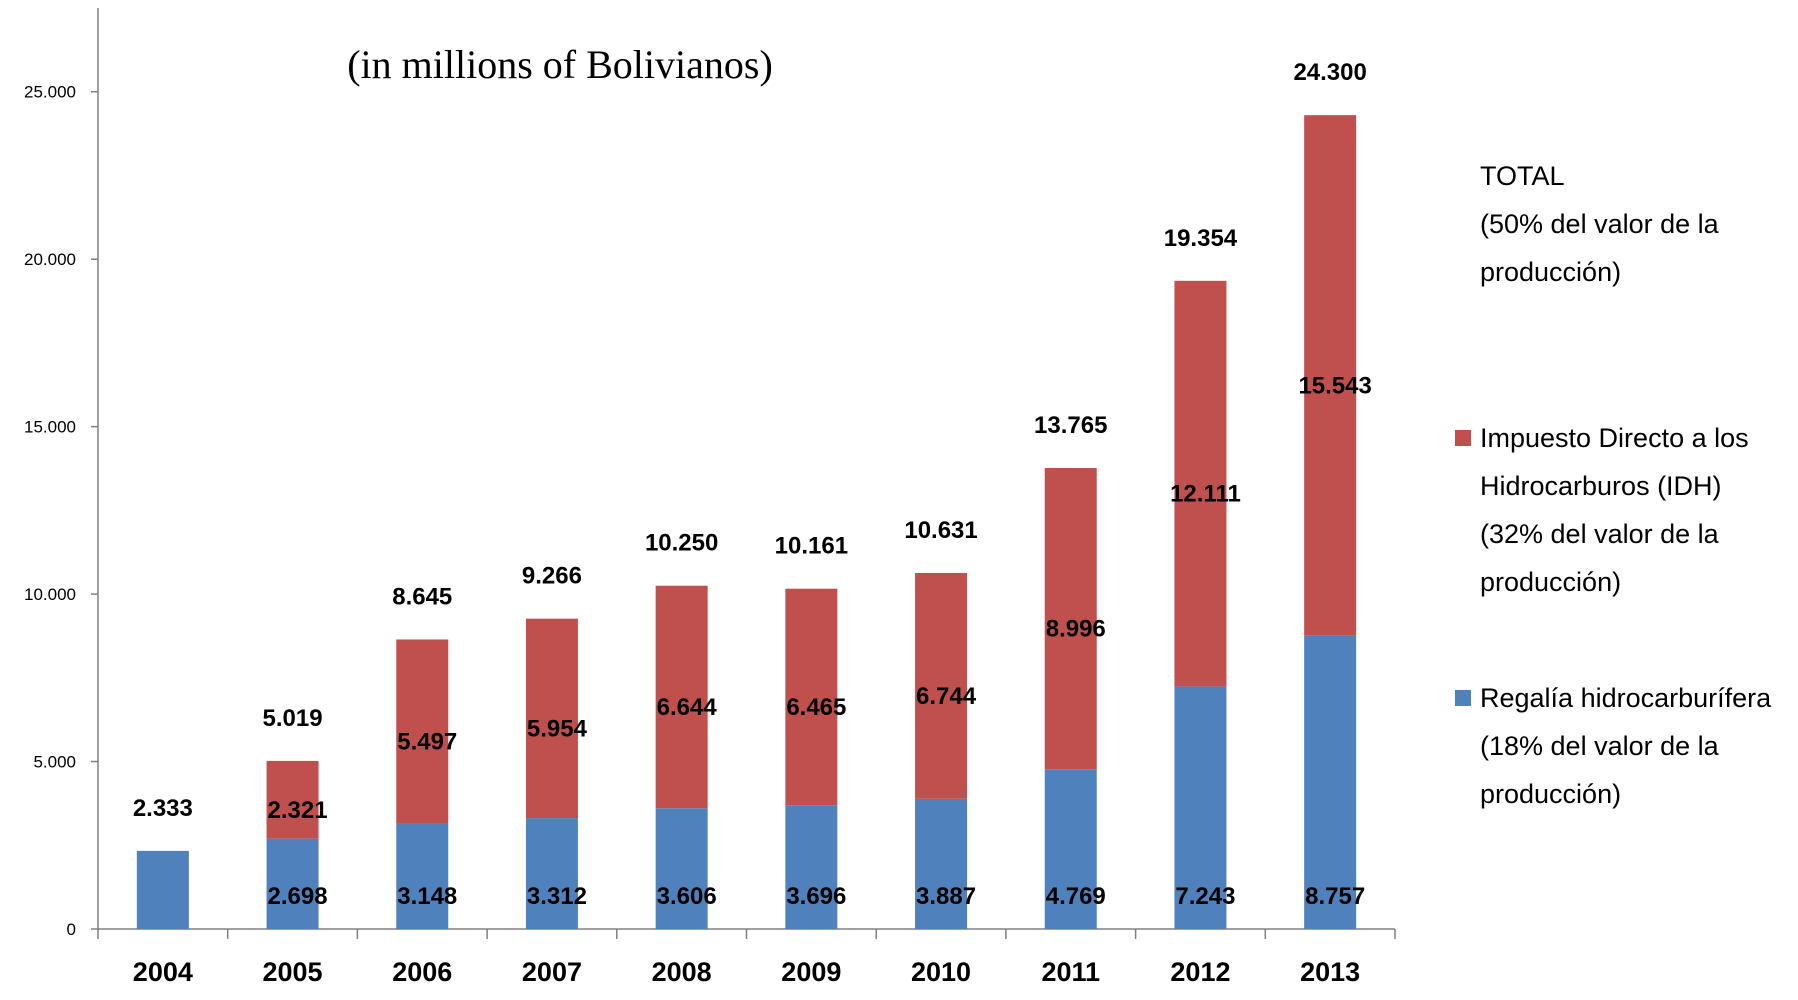 This screenshot has height=1000, width=1798. What do you see at coordinates (1601, 486) in the screenshot?
I see `legend-idh-text: Hidrocarburos (IDH)` at bounding box center [1601, 486].